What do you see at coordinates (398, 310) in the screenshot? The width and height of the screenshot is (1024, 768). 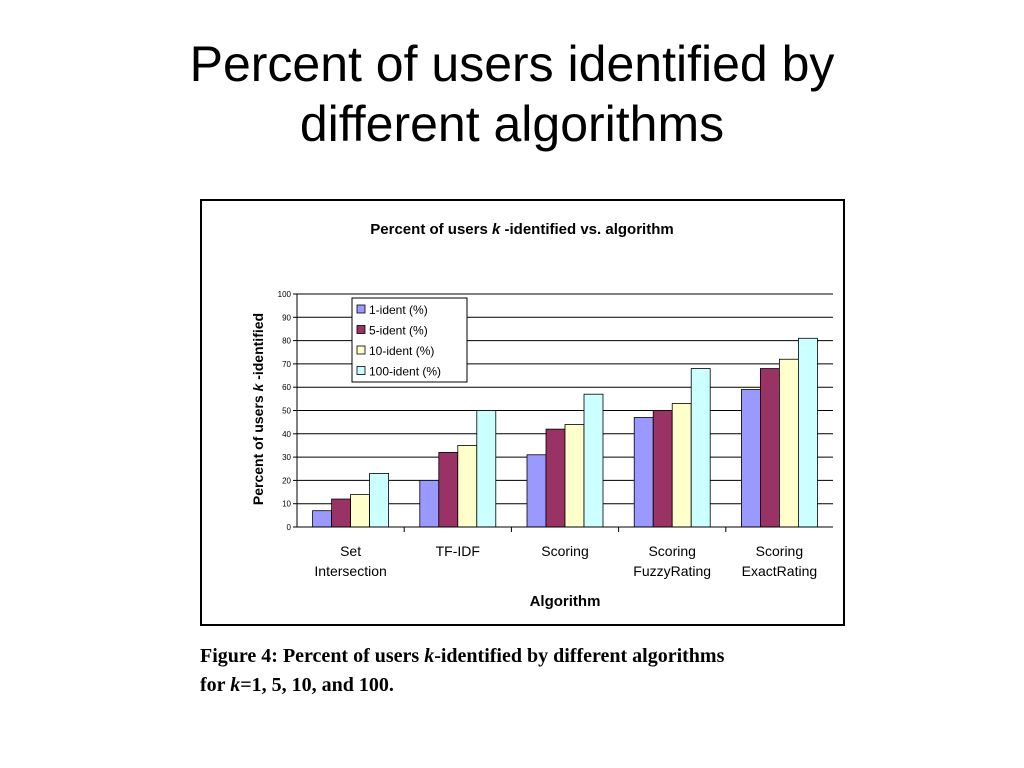 I see `legend-label: 1-ident (%)` at bounding box center [398, 310].